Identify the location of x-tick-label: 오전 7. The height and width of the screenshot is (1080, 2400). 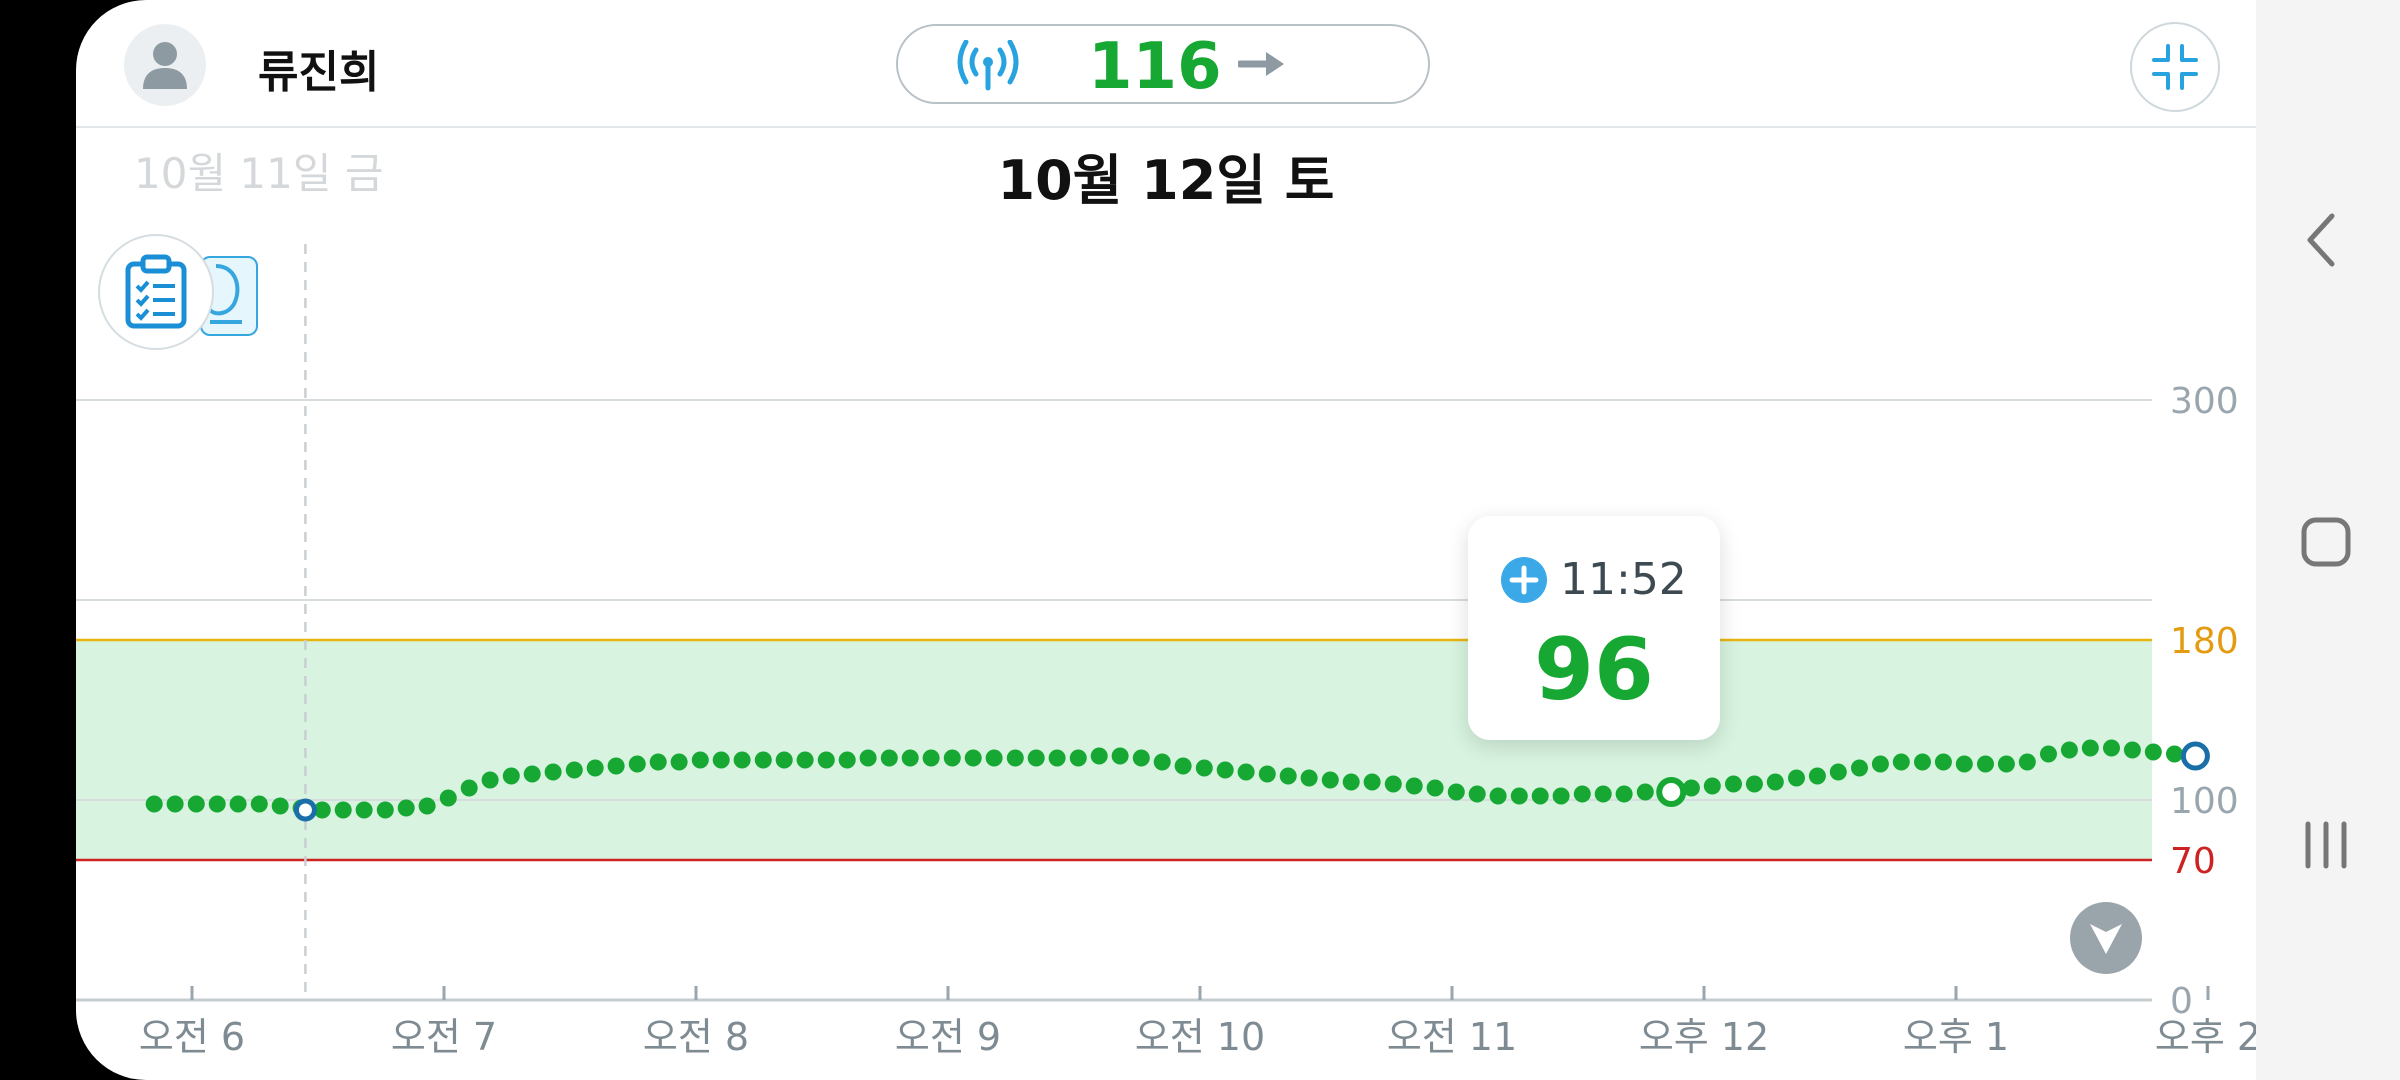
(444, 1037).